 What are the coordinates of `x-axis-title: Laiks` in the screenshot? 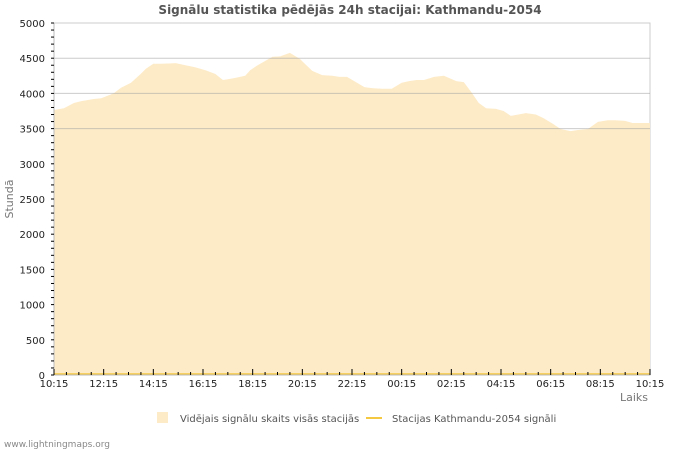 It's located at (634, 397).